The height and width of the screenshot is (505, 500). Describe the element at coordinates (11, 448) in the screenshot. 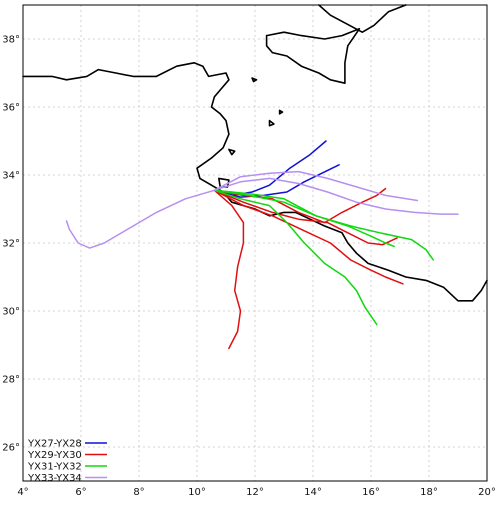

I see `y-tick-label: 26°` at that location.